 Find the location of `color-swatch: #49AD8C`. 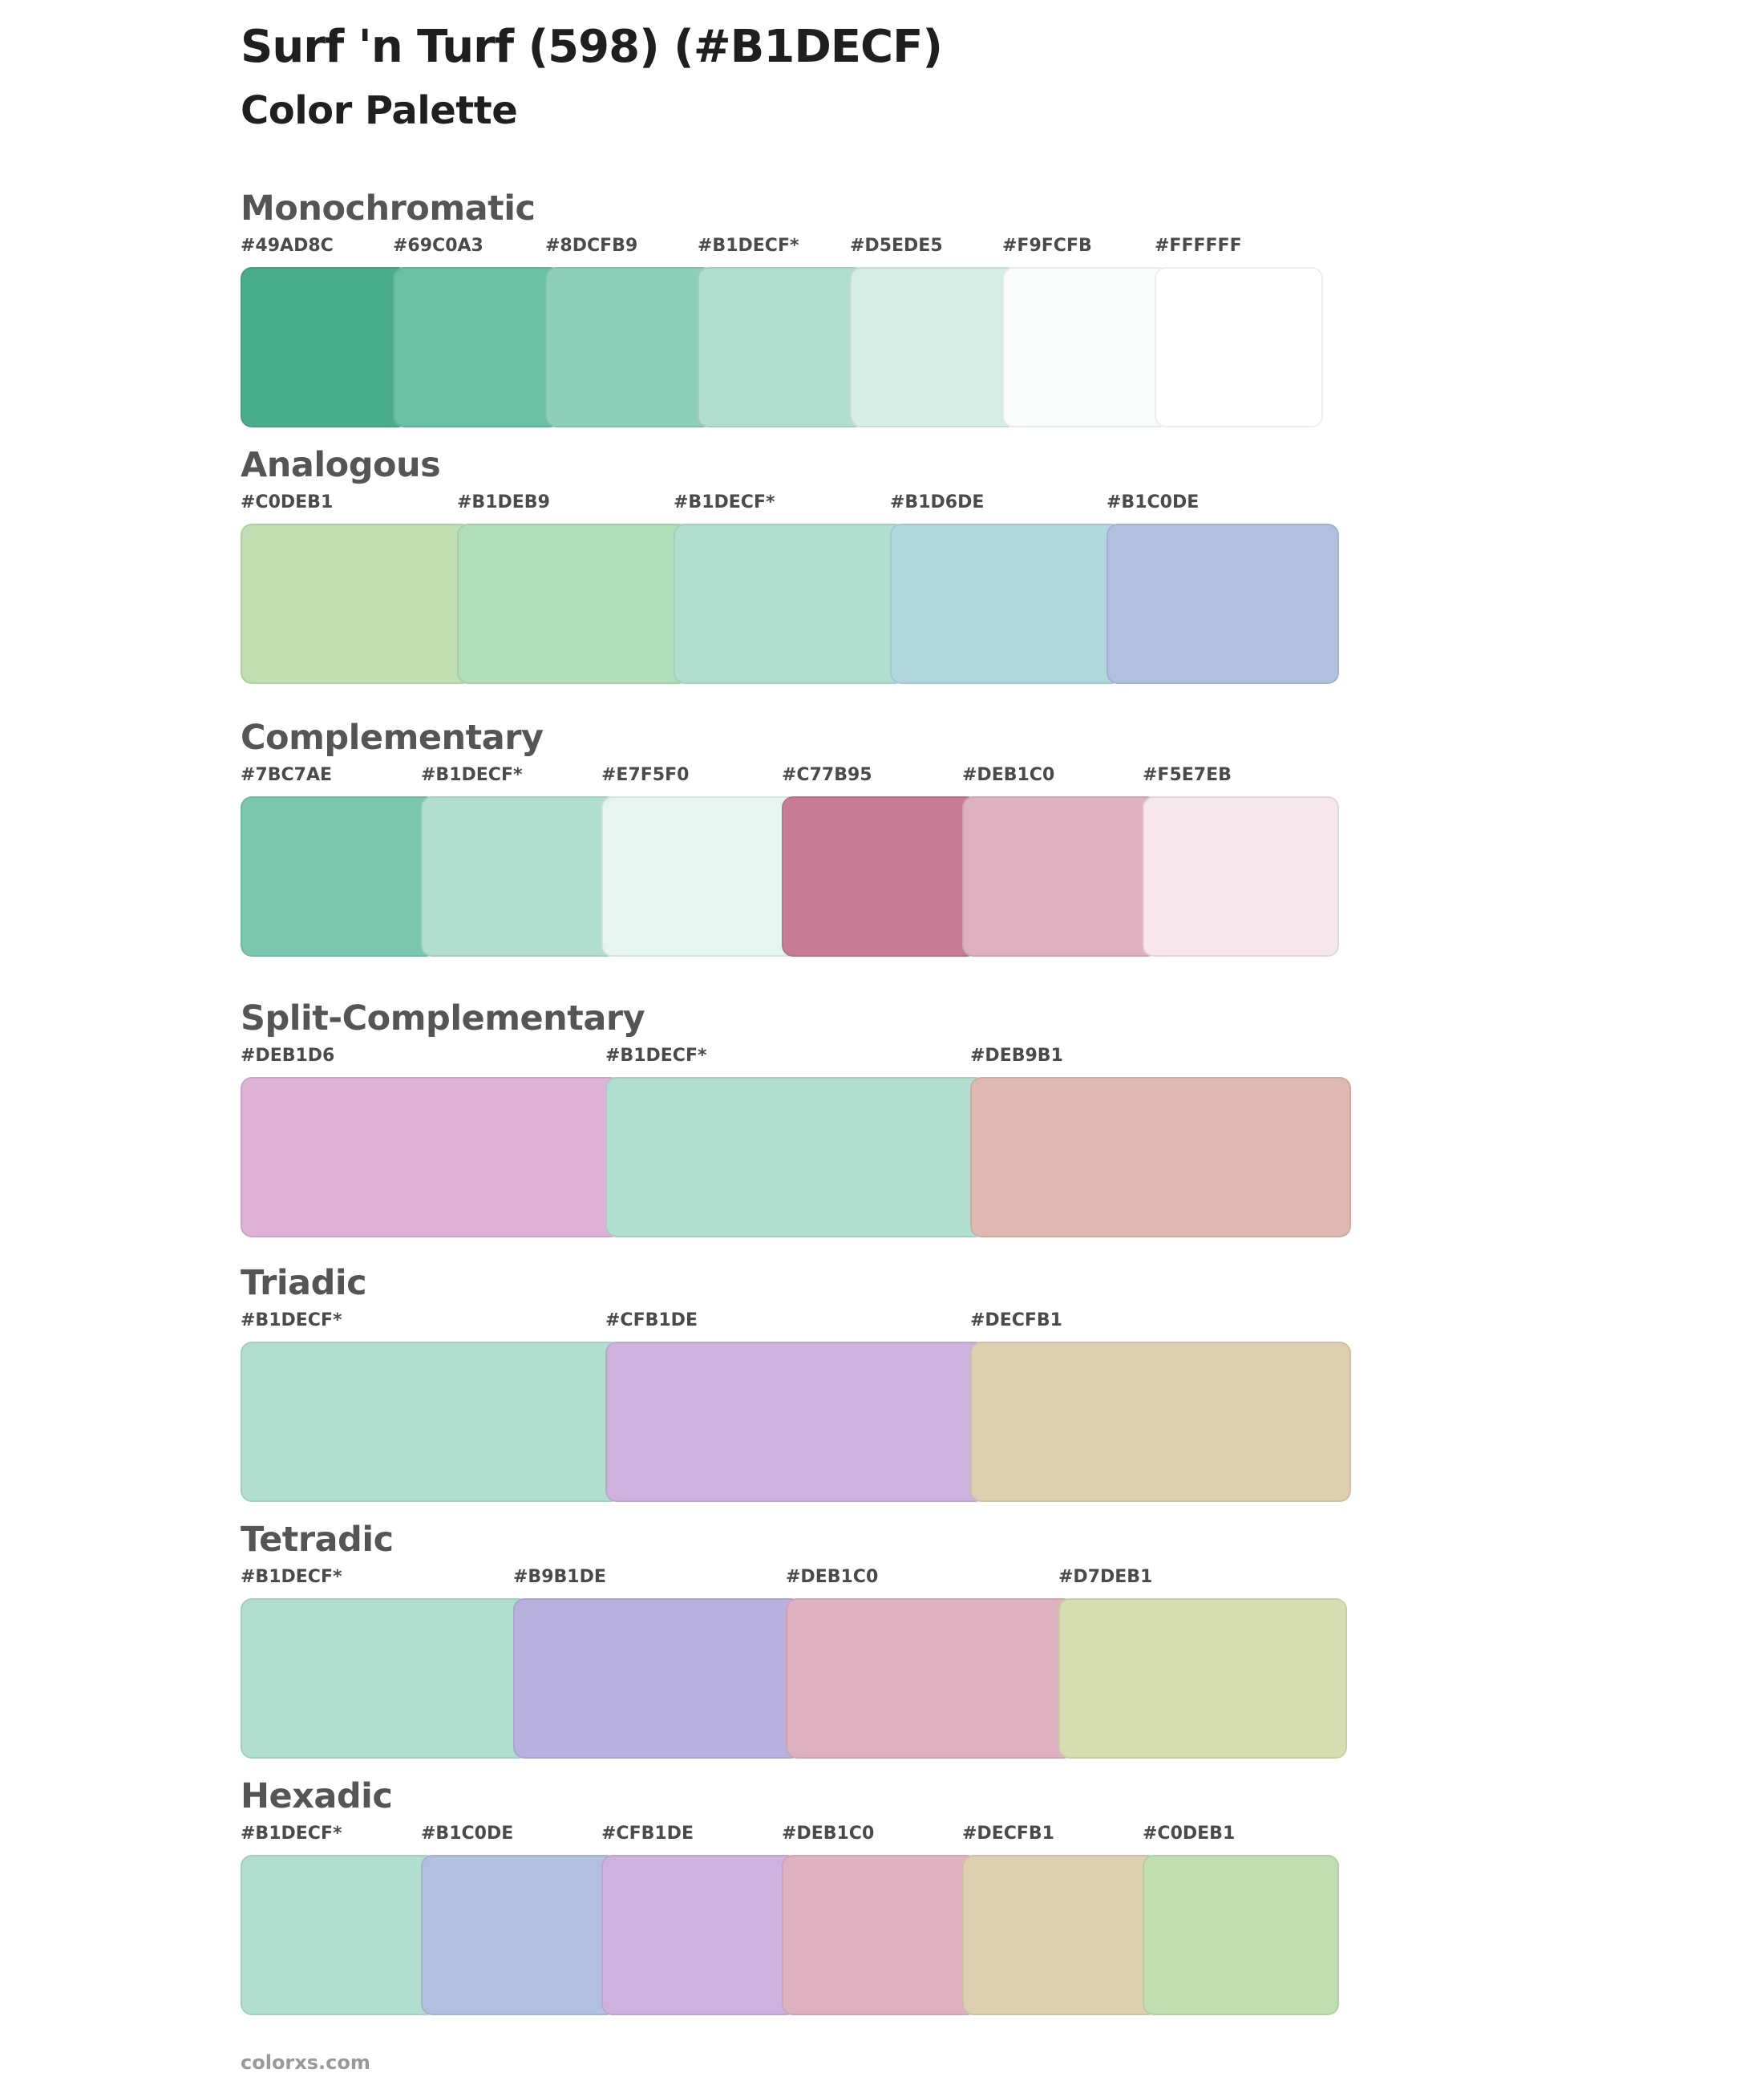

color-swatch: #49AD8C is located at coordinates (325, 331).